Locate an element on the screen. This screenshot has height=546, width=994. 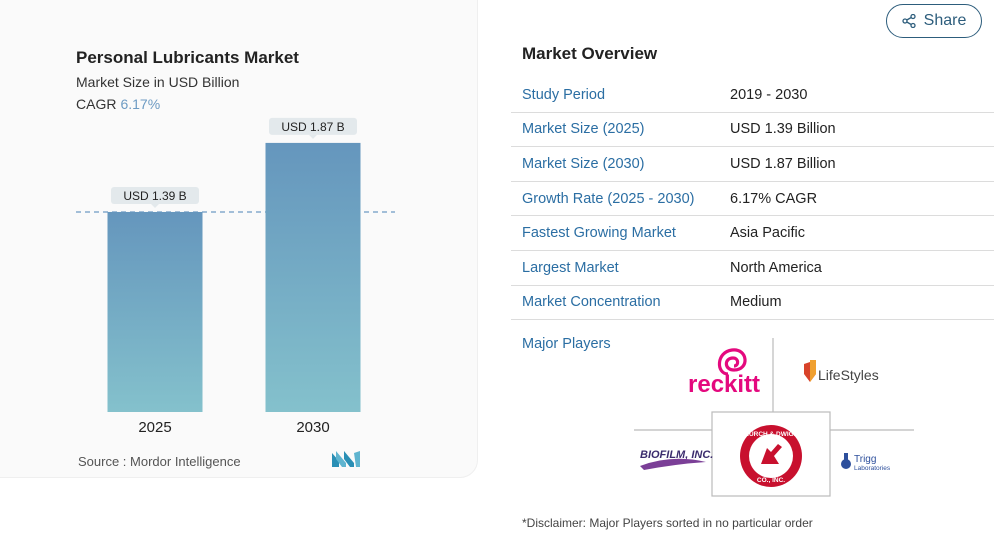
overview-row: Market Size (2025) USD 1.39 Billion is located at coordinates (752, 130).